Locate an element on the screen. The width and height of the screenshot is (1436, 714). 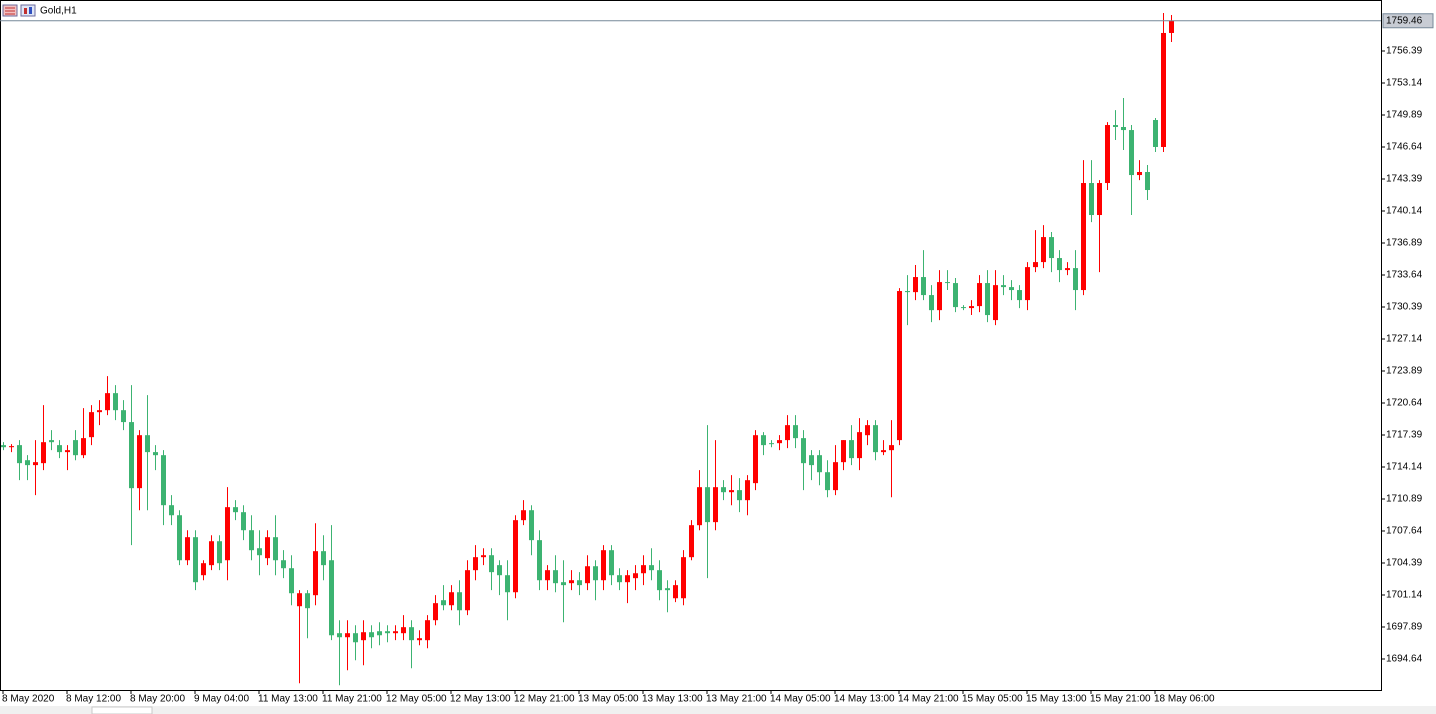
x-tick-label: 18 May 06:00 is located at coordinates (1184, 699).